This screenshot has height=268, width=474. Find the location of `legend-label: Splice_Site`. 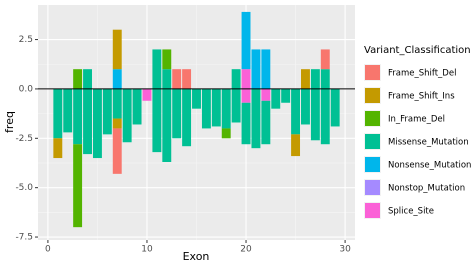

legend-label: Splice_Site is located at coordinates (411, 212).